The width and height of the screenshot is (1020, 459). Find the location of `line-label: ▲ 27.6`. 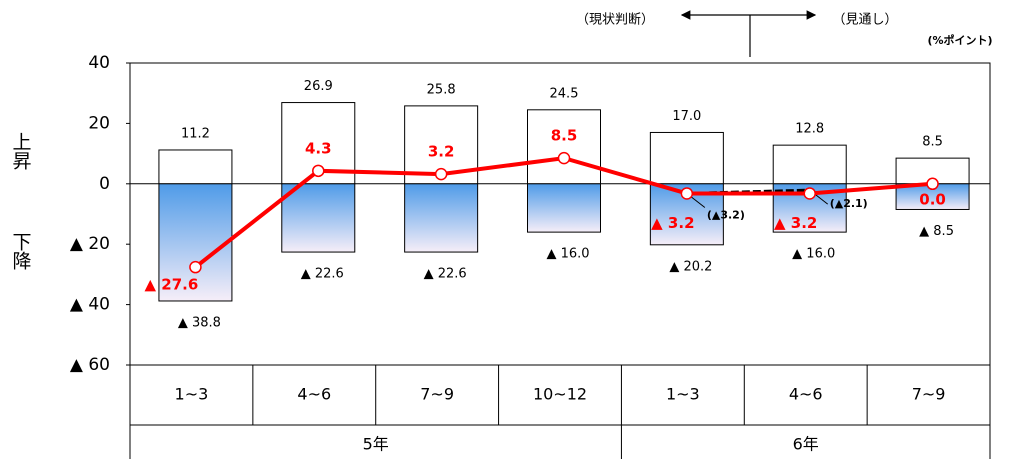

line-label: ▲ 27.6 is located at coordinates (172, 285).